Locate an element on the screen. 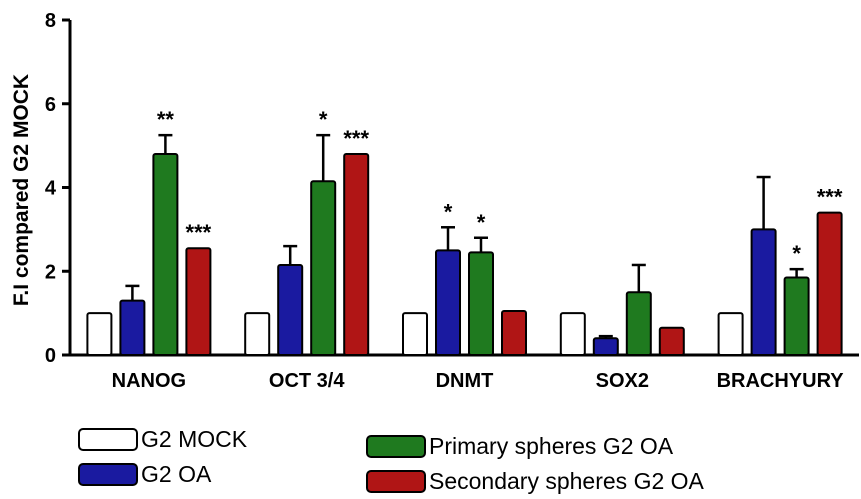  x-category-label: NANOG is located at coordinates (149, 381).